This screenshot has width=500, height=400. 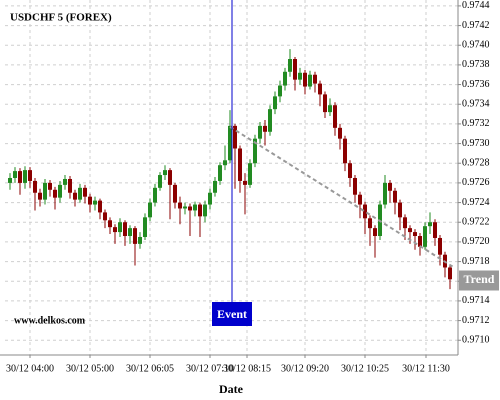 What do you see at coordinates (90, 368) in the screenshot?
I see `x-tick-label: 30/12 05:00` at bounding box center [90, 368].